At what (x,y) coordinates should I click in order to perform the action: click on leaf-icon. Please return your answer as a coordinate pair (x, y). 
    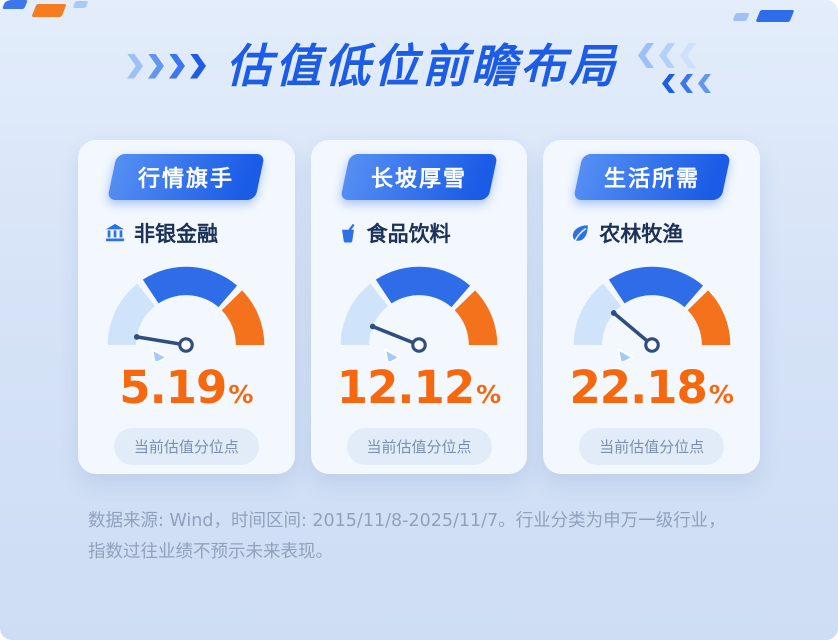
    Looking at the image, I should click on (581, 233).